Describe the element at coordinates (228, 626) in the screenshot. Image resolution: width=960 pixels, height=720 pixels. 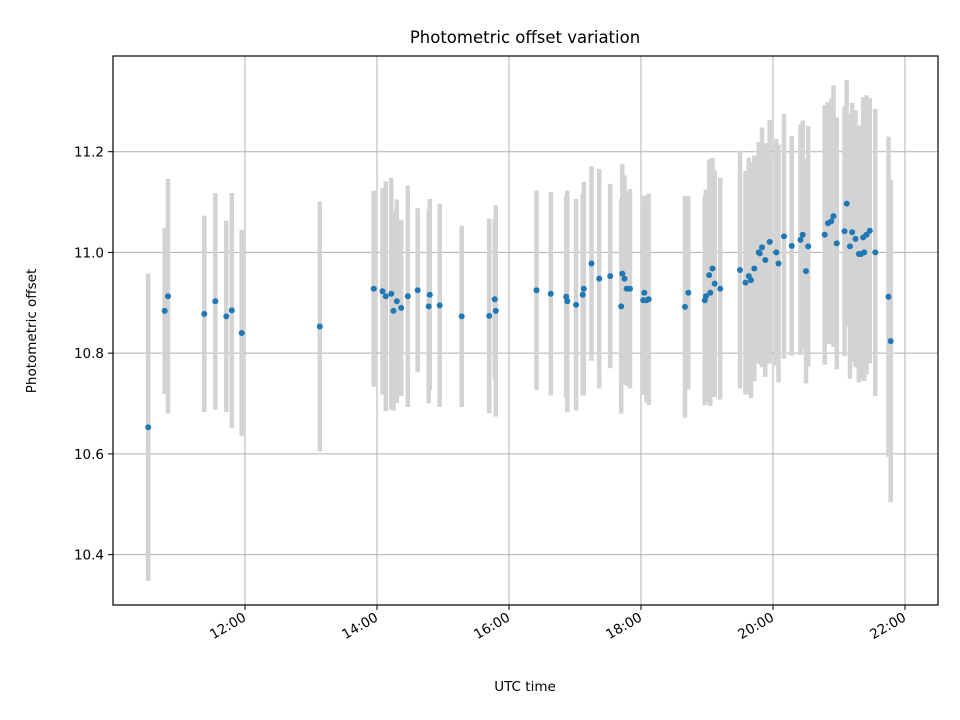
I see `x-tick-label: 12:00` at that location.